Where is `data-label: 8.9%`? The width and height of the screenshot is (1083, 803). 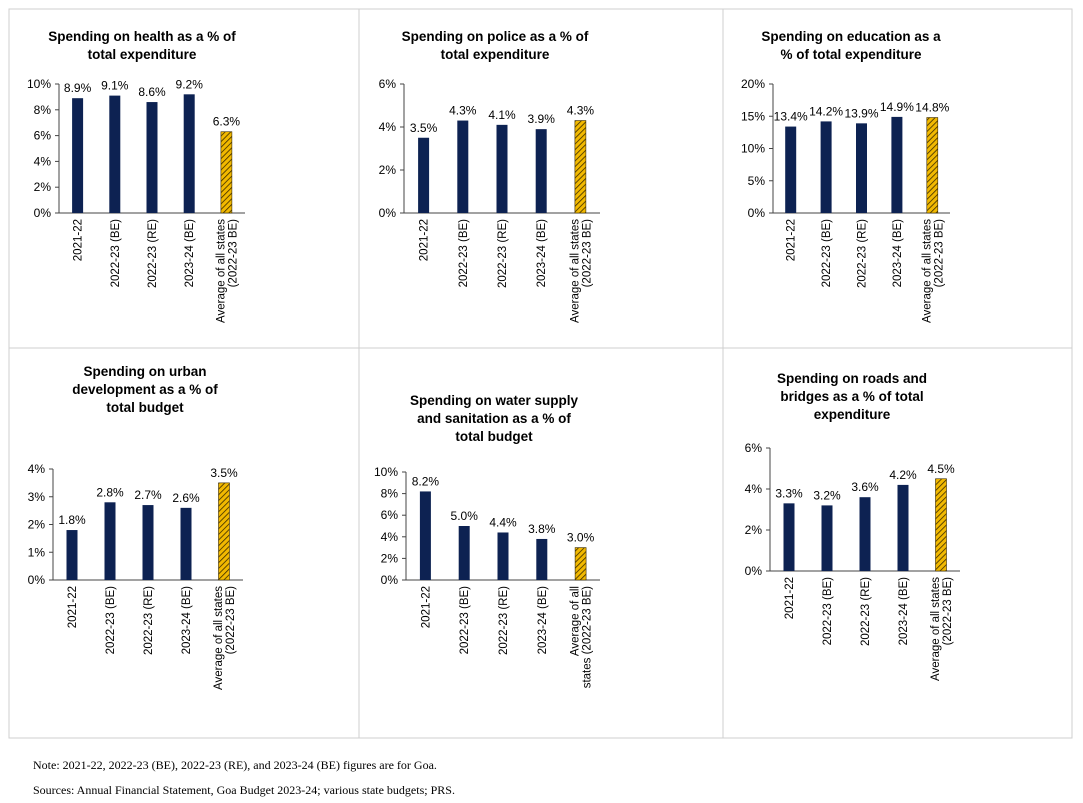
data-label: 8.9% is located at coordinates (78, 88).